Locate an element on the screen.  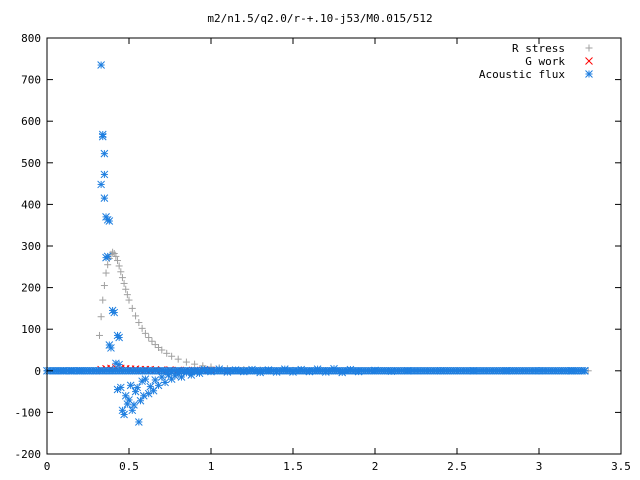
y-tick-label: 0 is located at coordinates (37, 371).